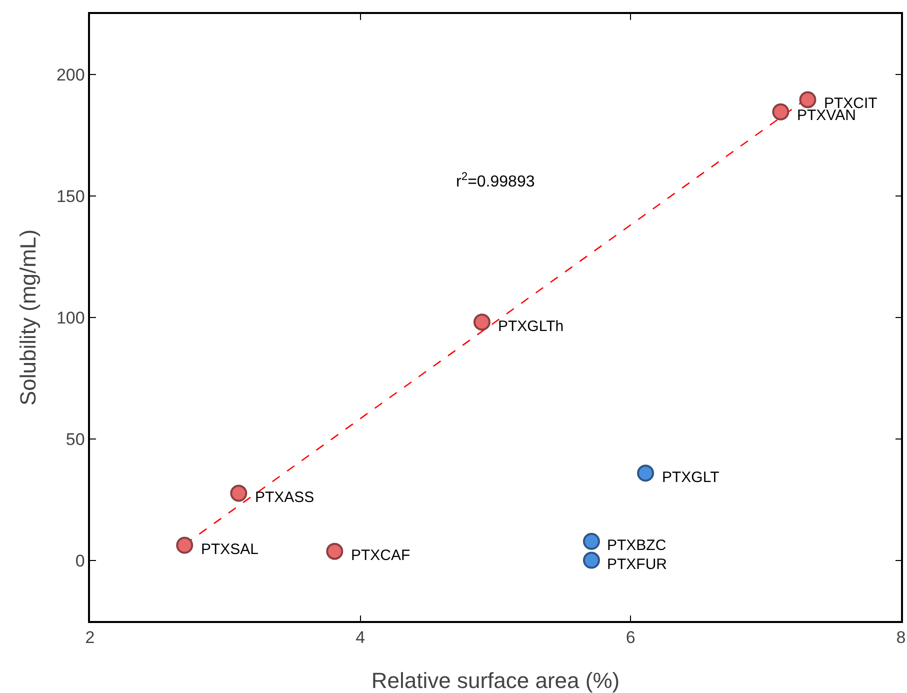 The image size is (907, 693). I want to click on x-tick-label: 6, so click(631, 638).